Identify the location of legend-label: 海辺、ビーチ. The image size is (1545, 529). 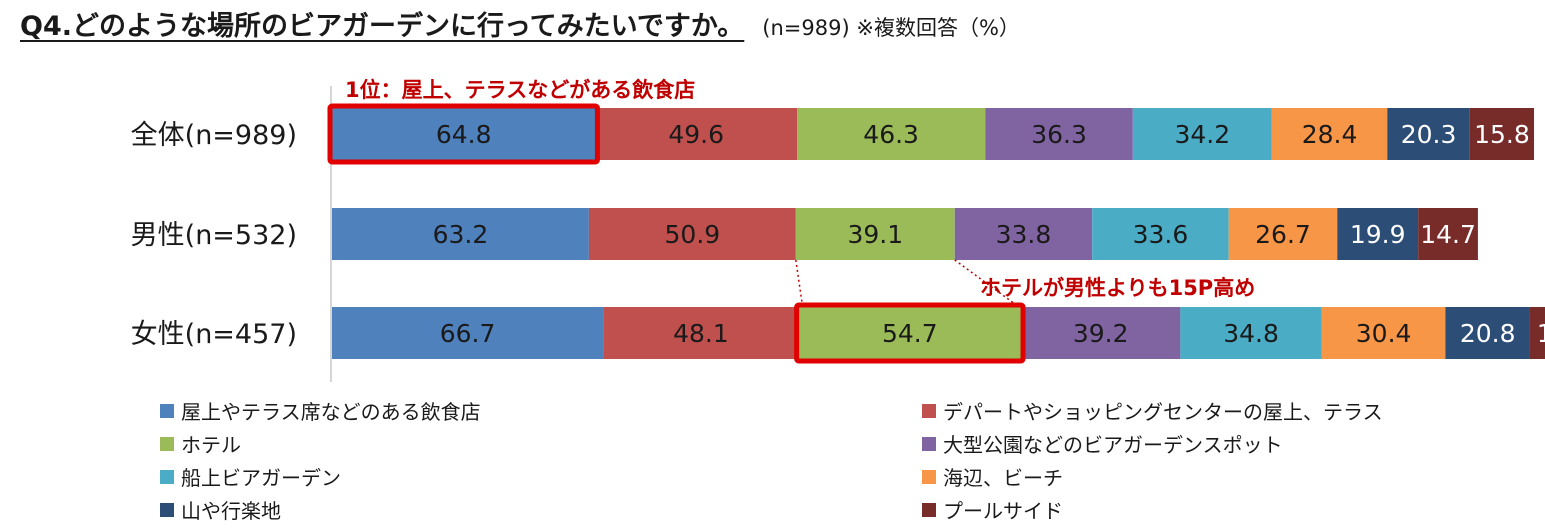
(1003, 478).